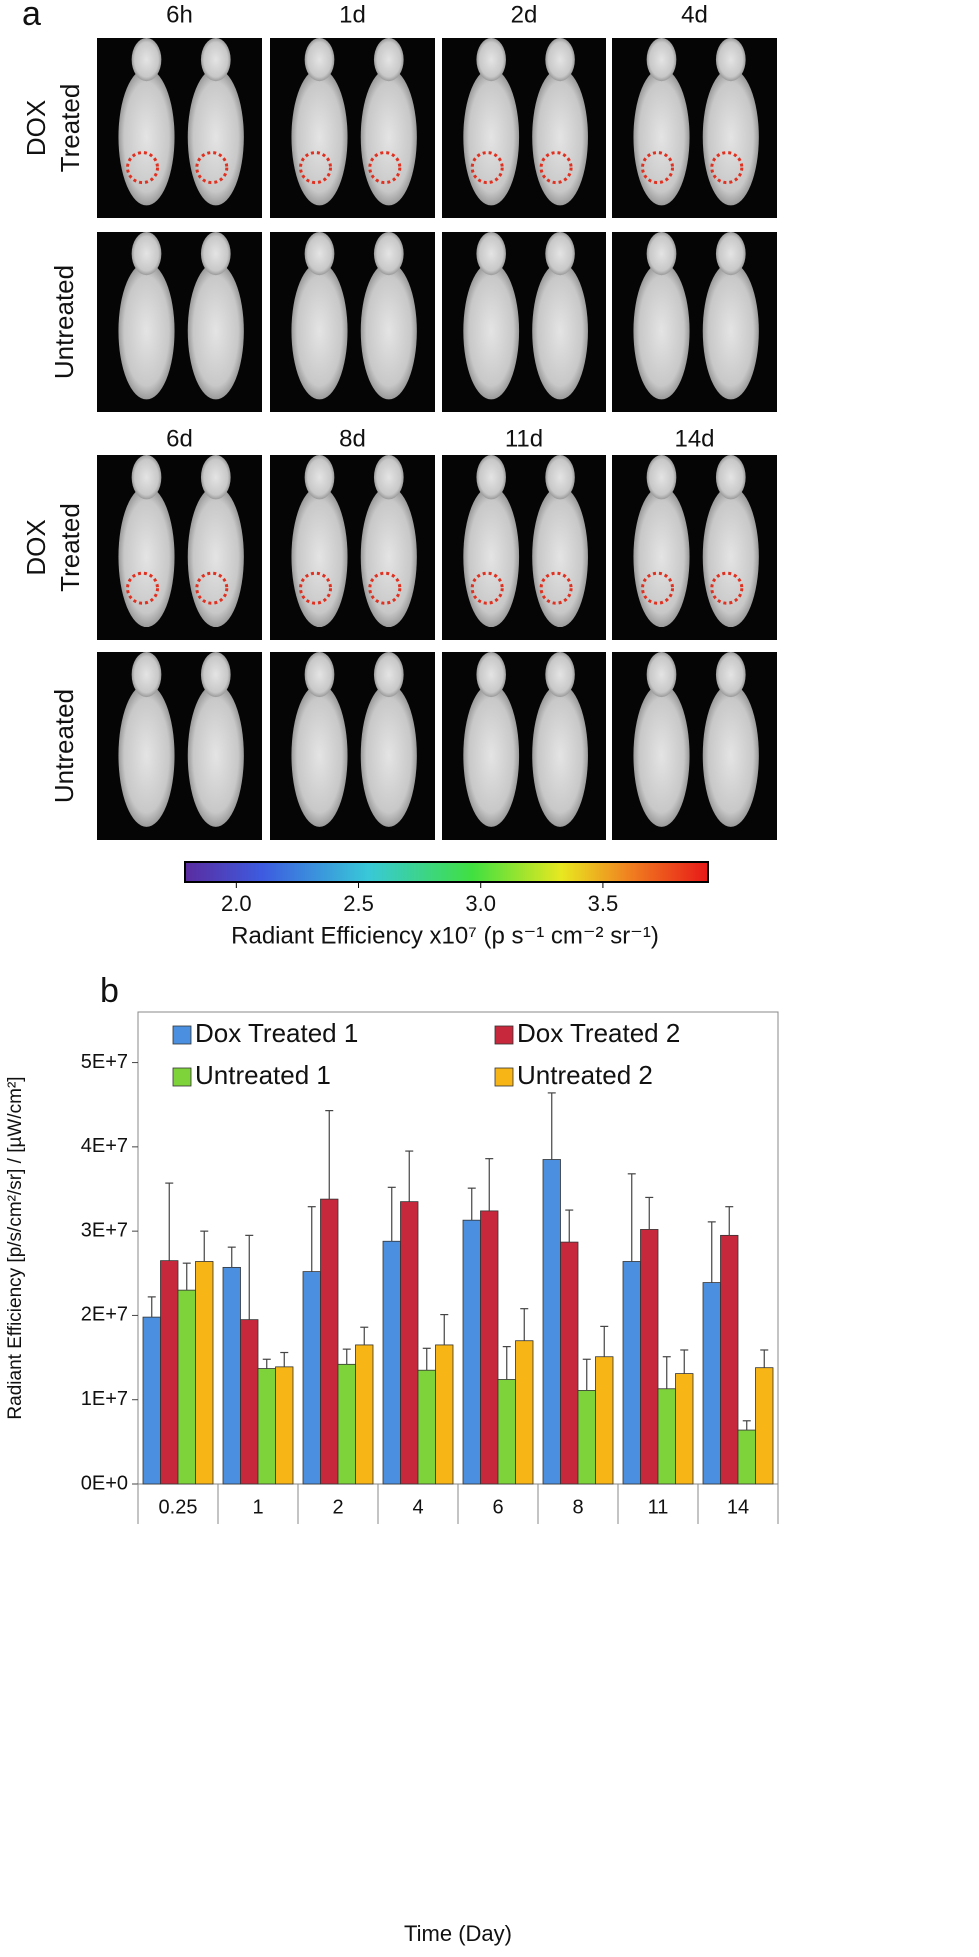 The width and height of the screenshot is (979, 1957). What do you see at coordinates (104, 1230) in the screenshot?
I see `y-tick-label: 3E+7` at bounding box center [104, 1230].